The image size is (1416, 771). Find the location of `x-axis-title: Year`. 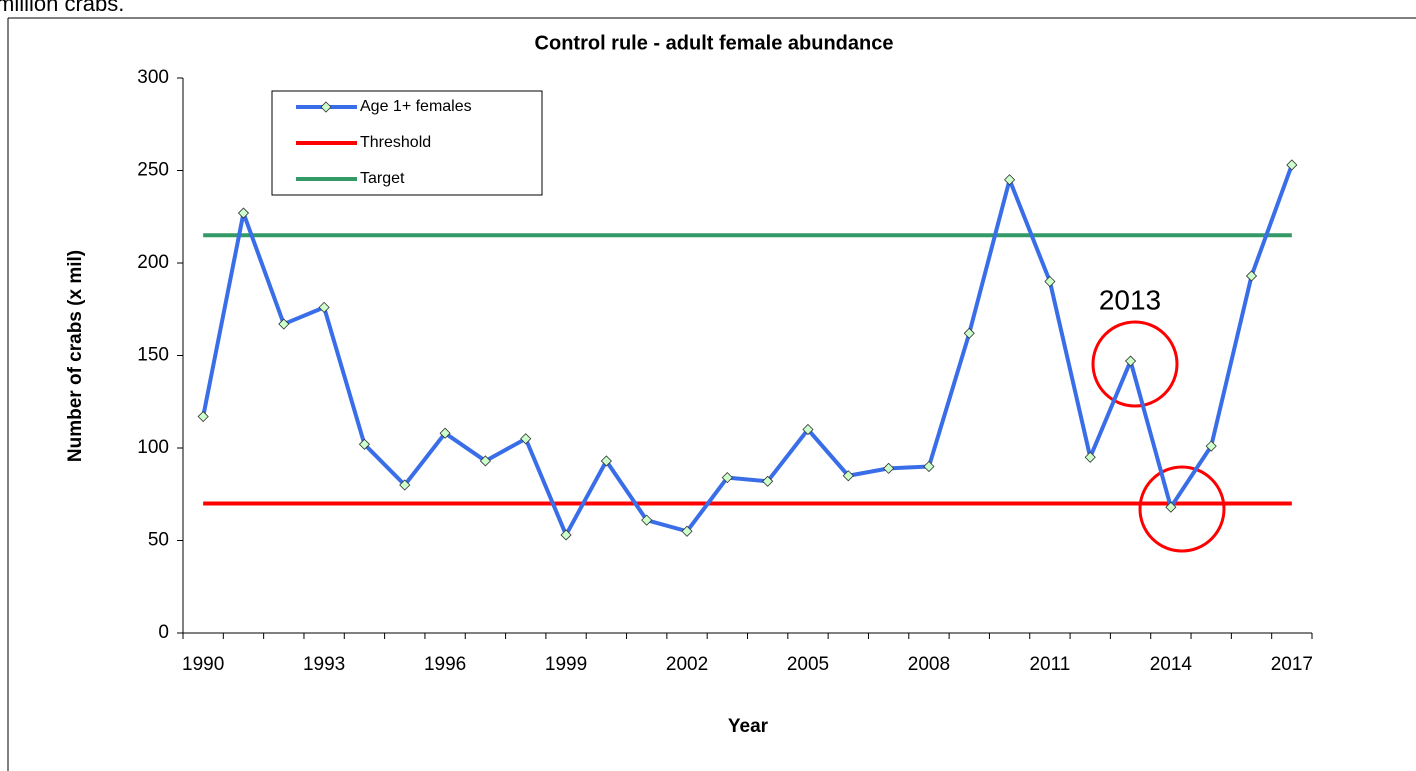

x-axis-title: Year is located at coordinates (748, 726).